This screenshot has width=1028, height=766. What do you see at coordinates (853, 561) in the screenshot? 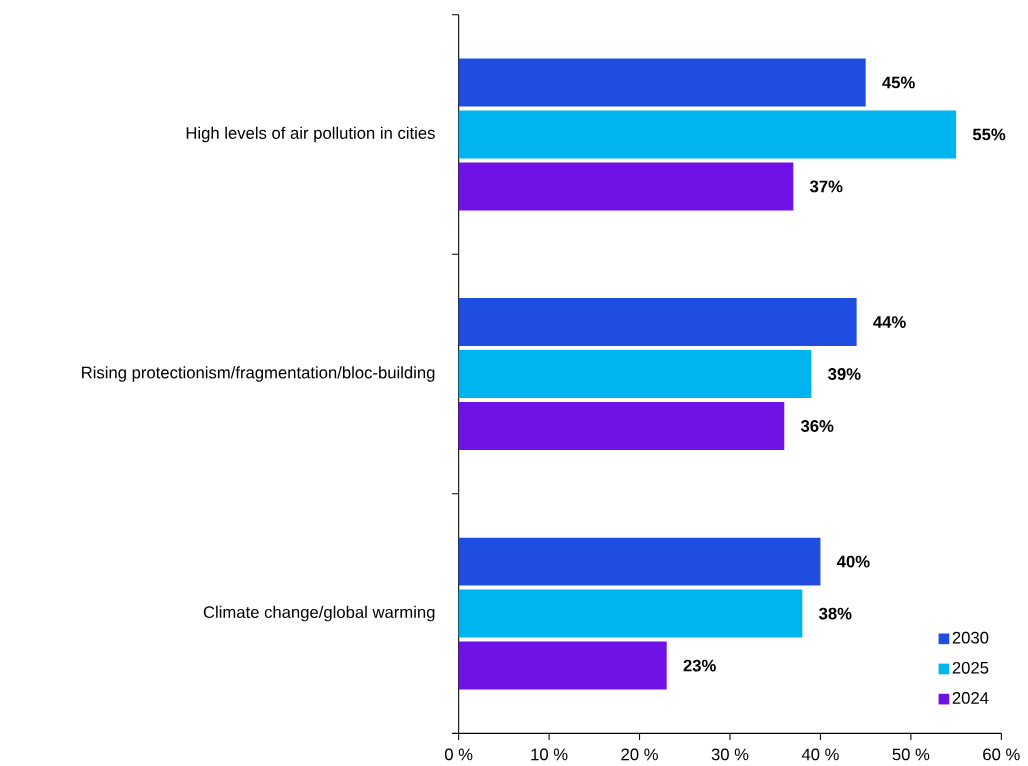
I see `data-label: 40%` at bounding box center [853, 561].